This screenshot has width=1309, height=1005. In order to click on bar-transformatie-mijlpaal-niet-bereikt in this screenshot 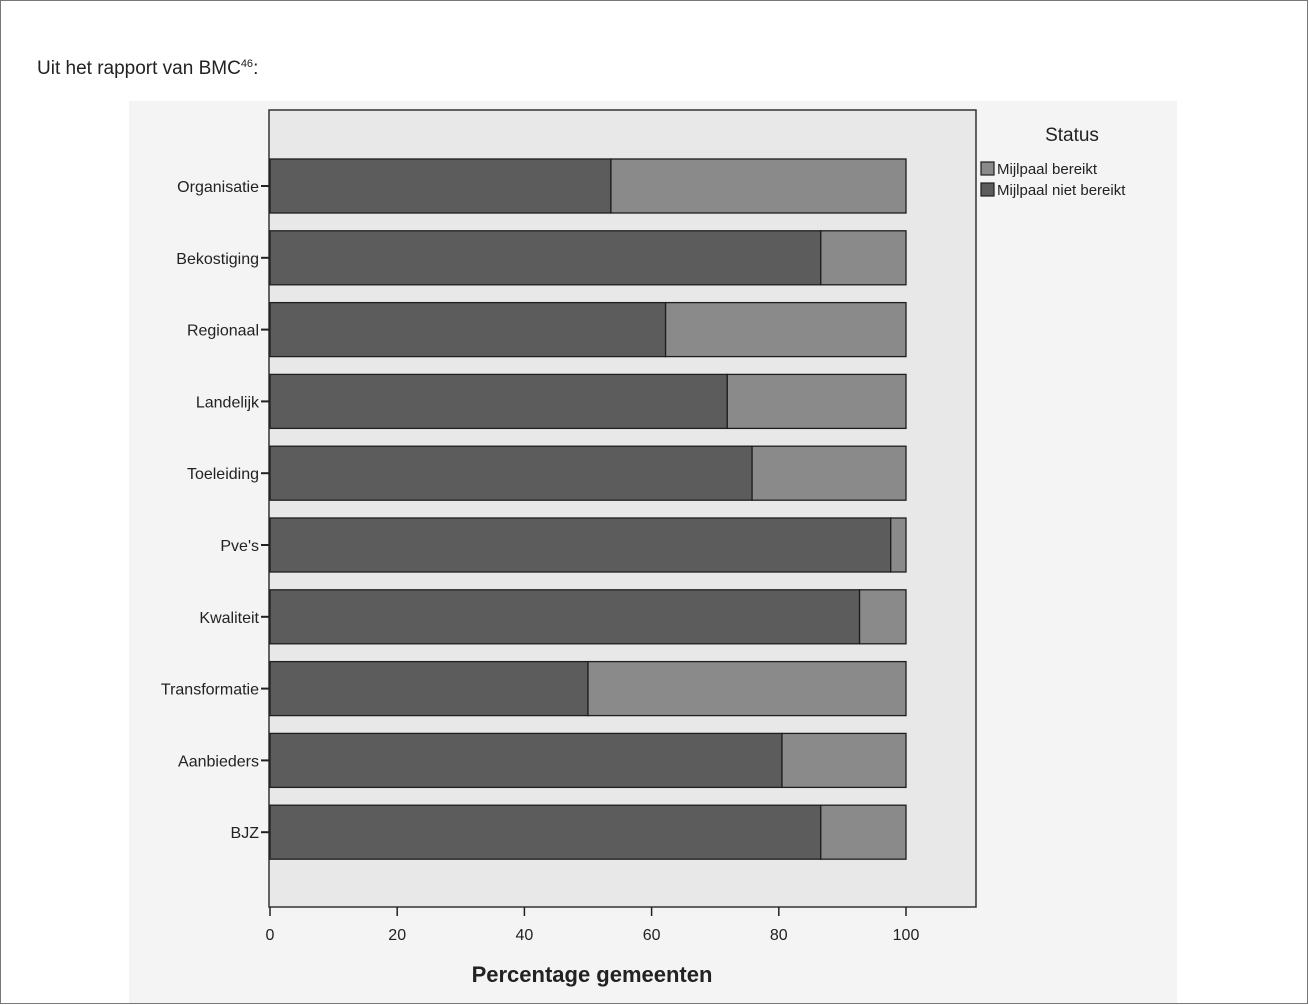, I will do `click(429, 688)`.